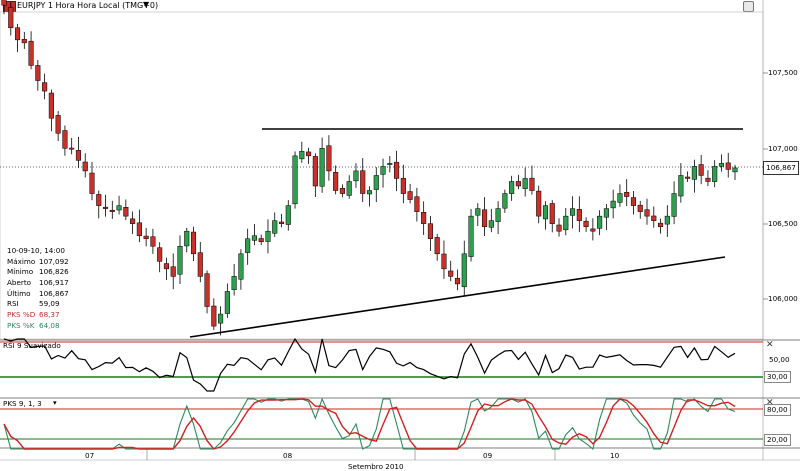 This screenshot has height=471, width=800. I want to click on info-row-min: Mínimo 106,826, so click(38, 272).